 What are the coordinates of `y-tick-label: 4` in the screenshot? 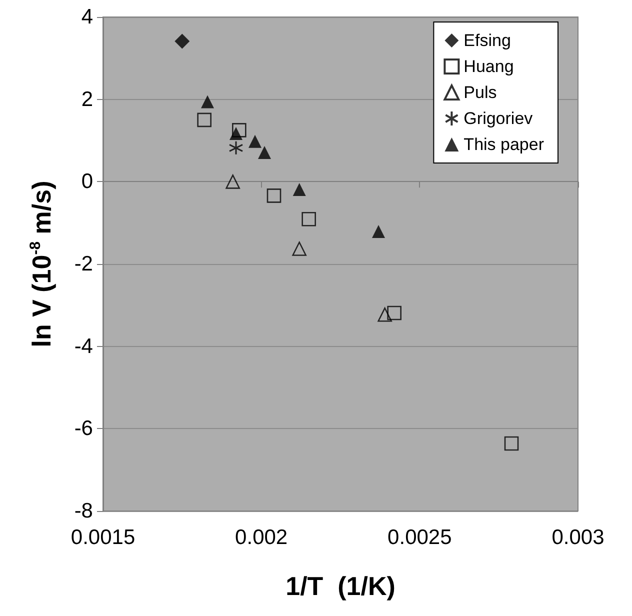 It's located at (87, 17).